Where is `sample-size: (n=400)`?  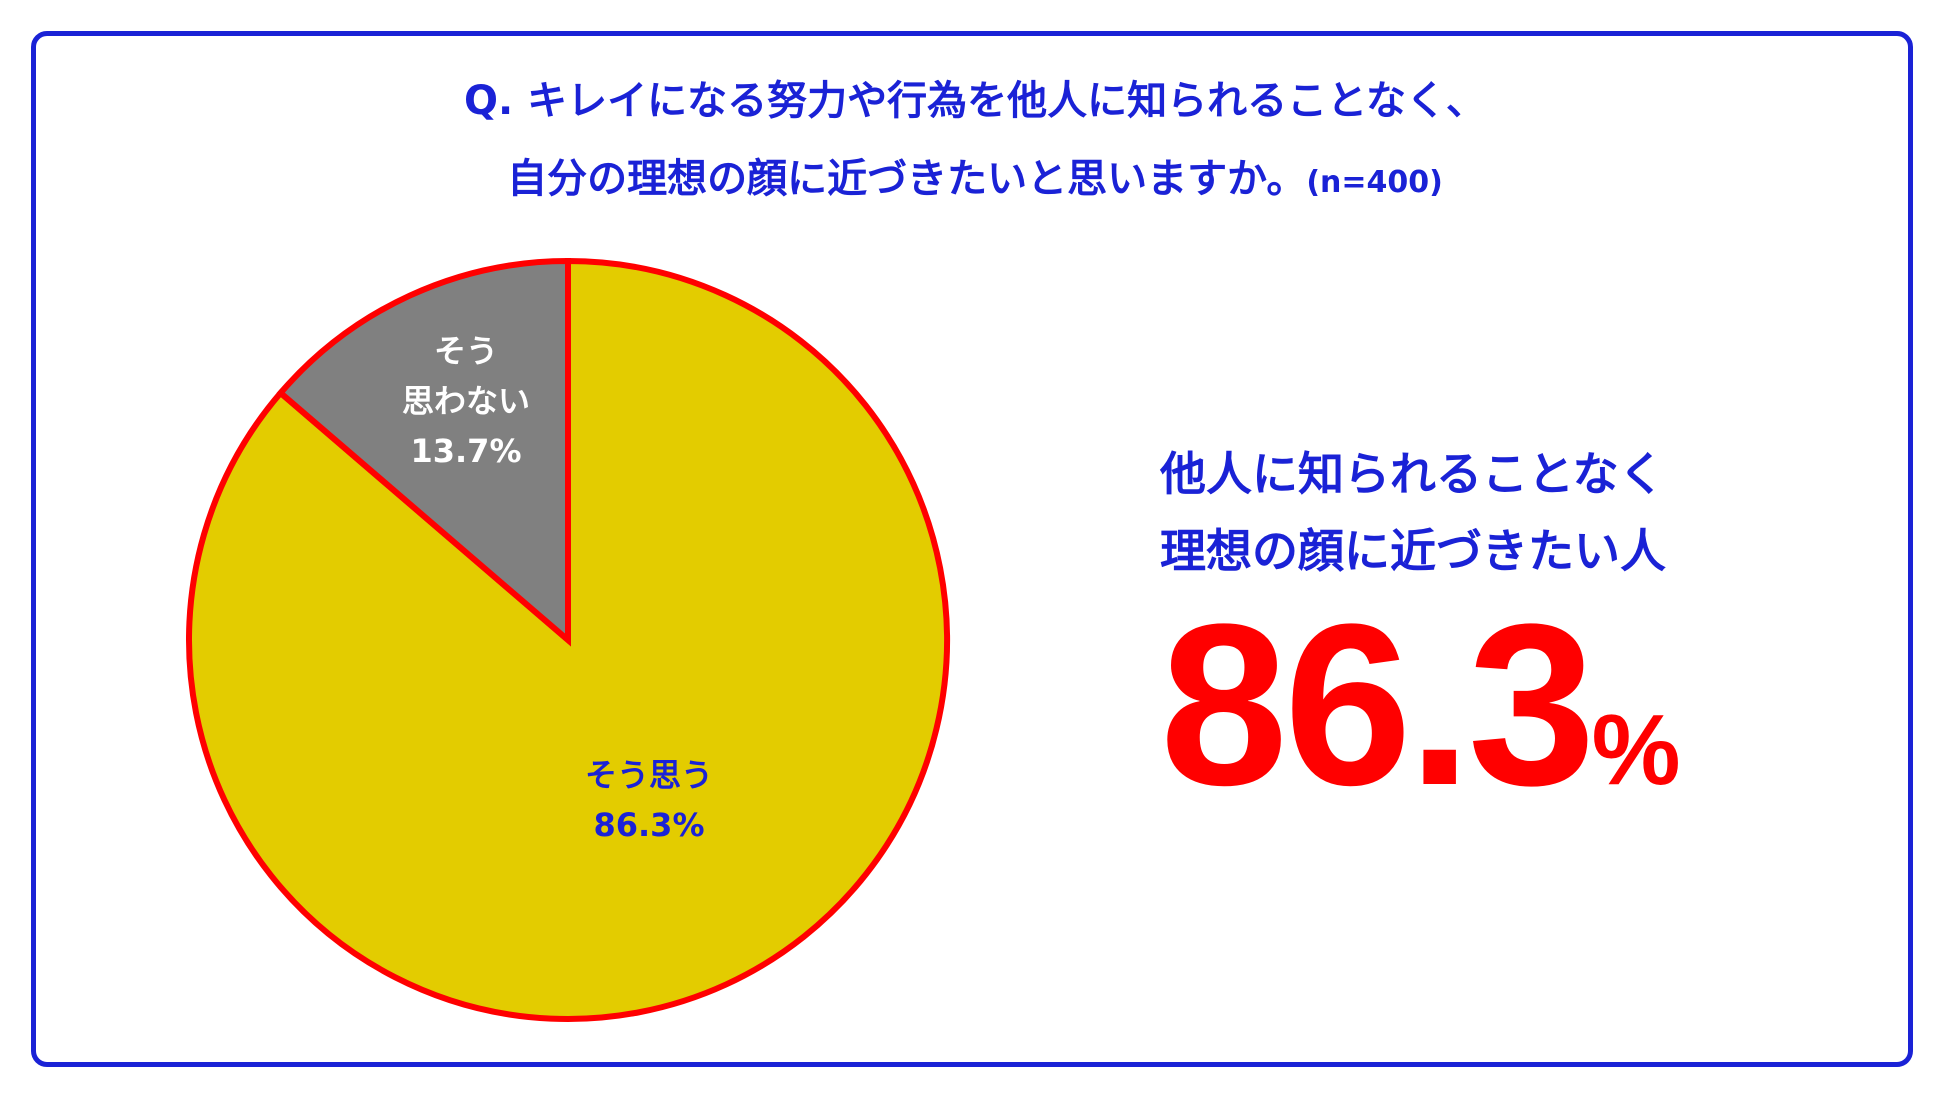
sample-size: (n=400) is located at coordinates (1374, 182).